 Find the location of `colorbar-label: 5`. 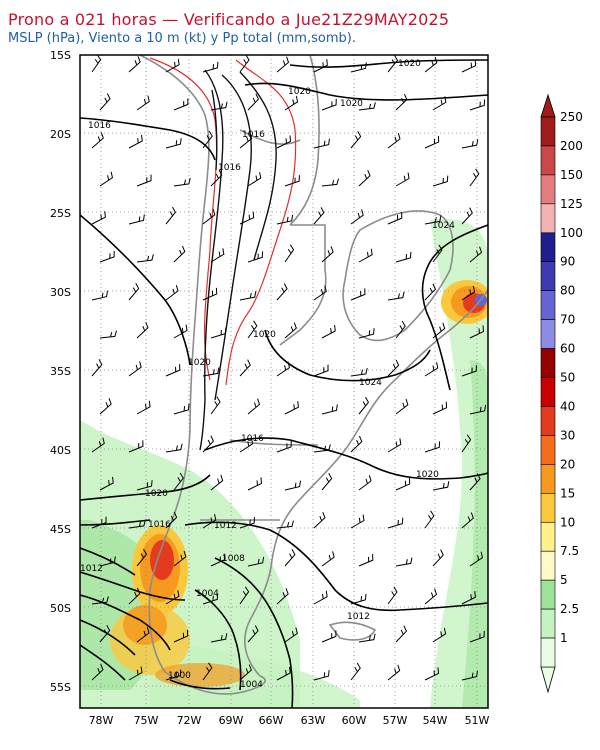

colorbar-label: 5 is located at coordinates (564, 580).